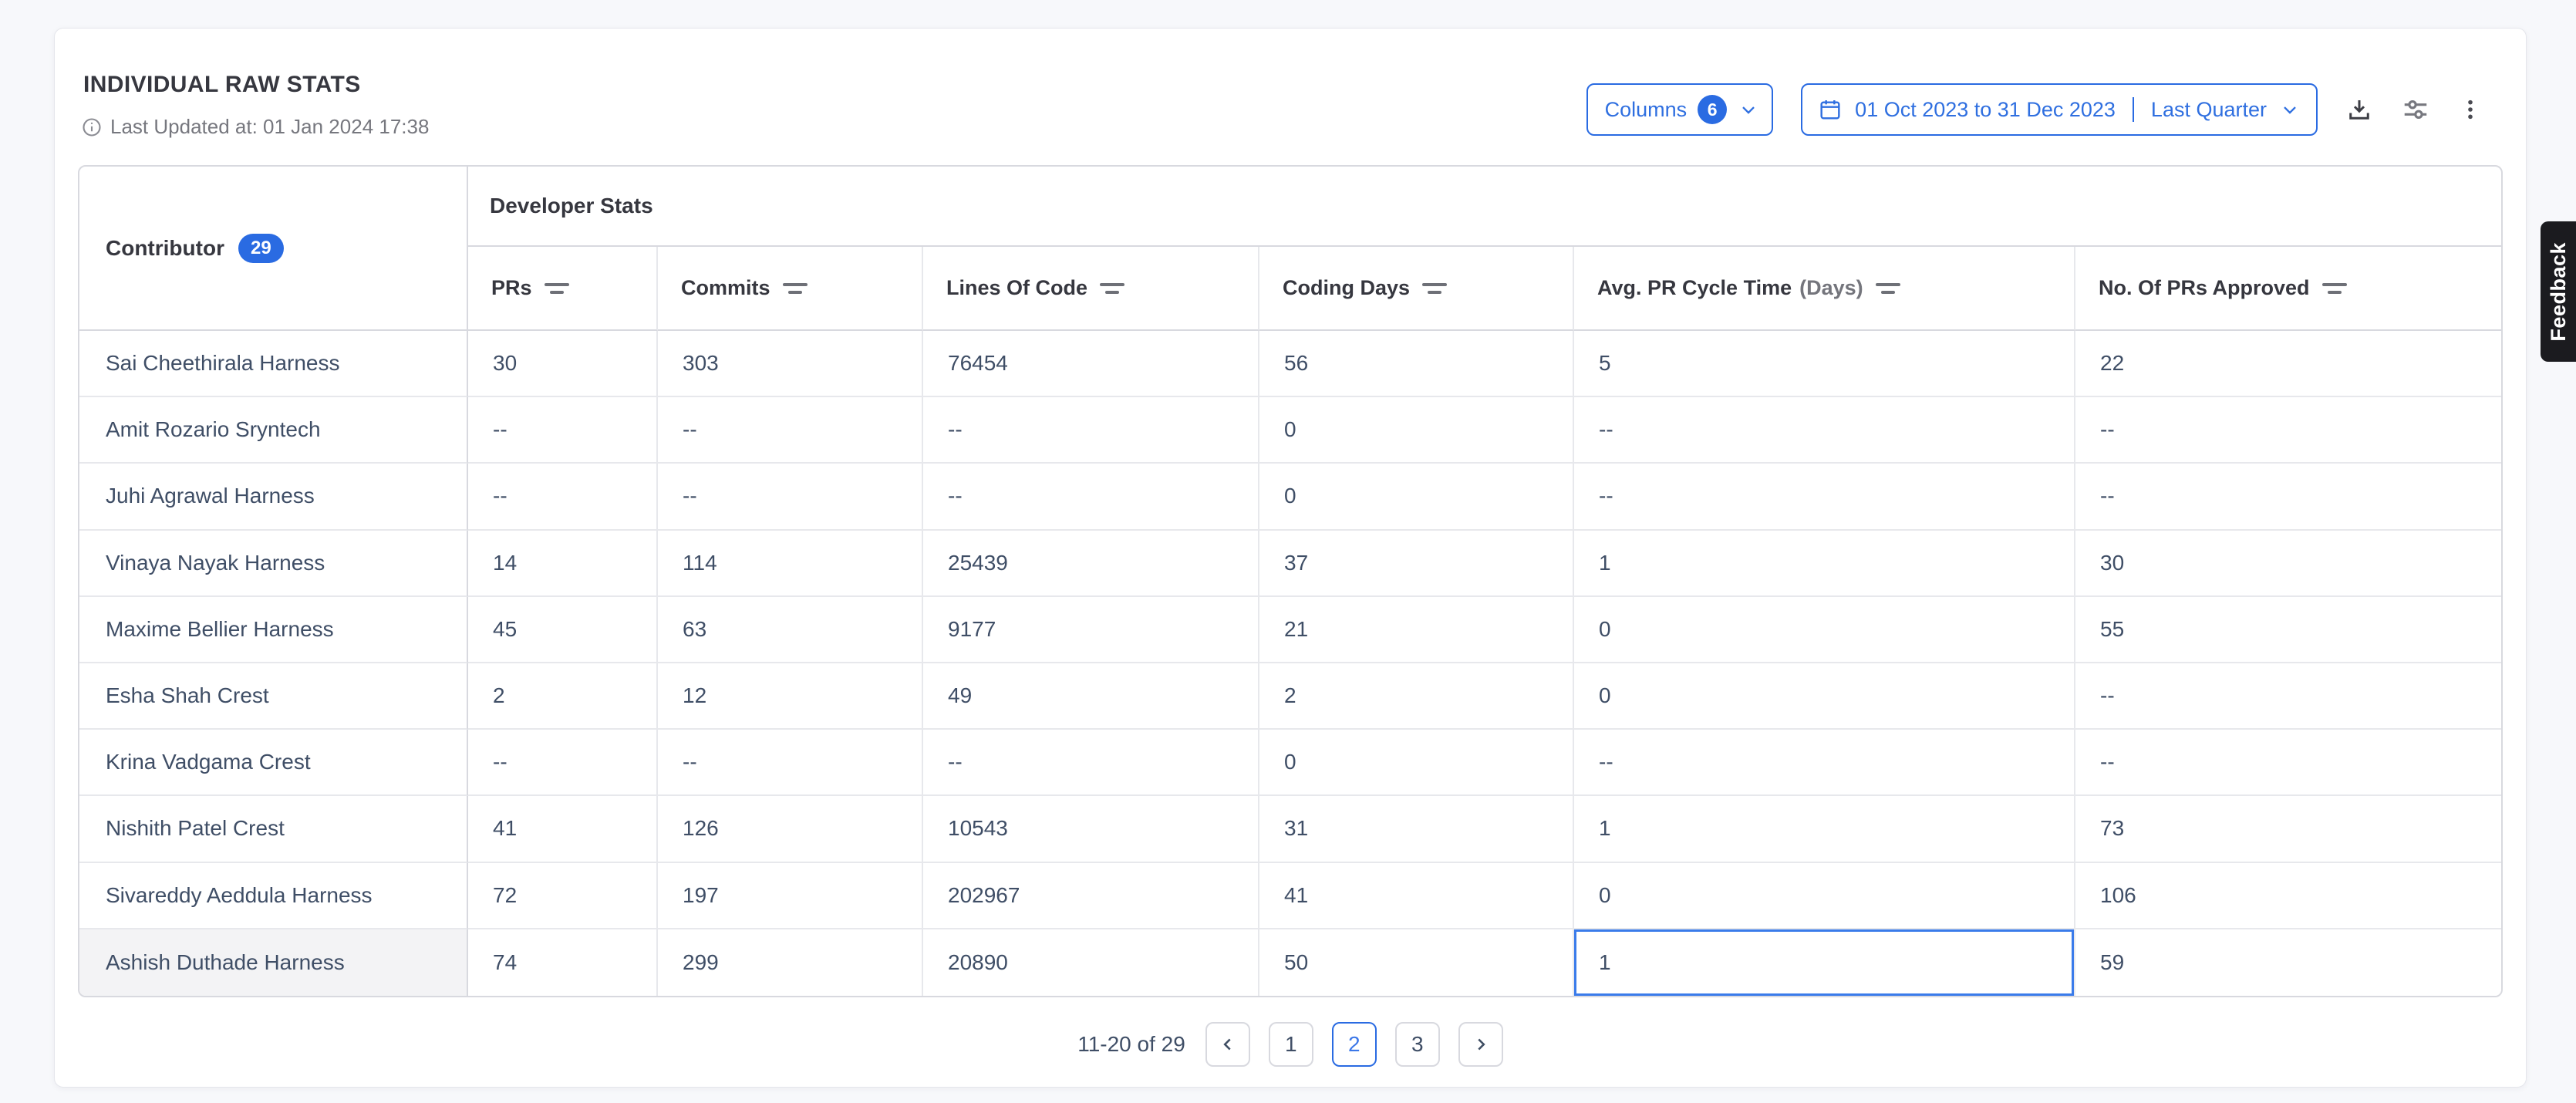 This screenshot has height=1103, width=2576. I want to click on contributor-cell: Esha Shah Crest, so click(273, 696).